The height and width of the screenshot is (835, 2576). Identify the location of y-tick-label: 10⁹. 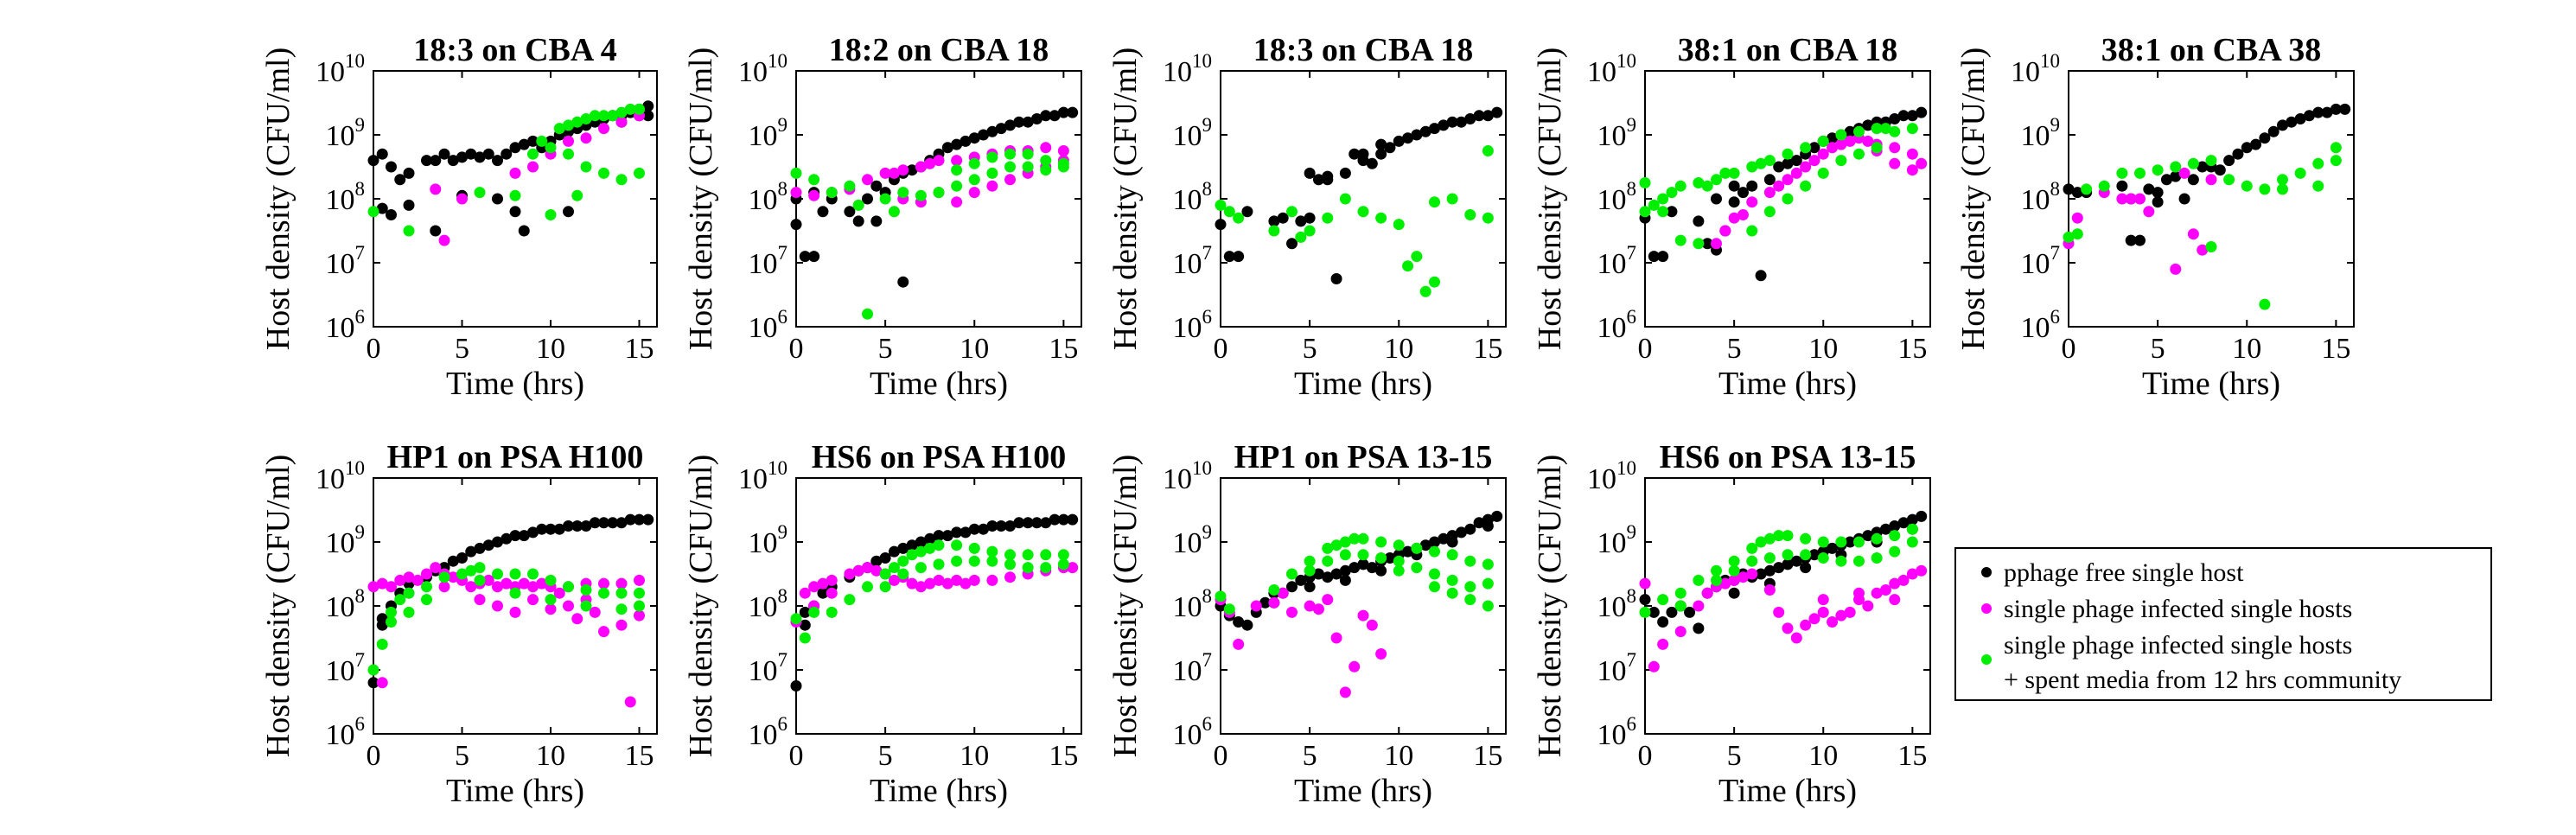
(346, 133).